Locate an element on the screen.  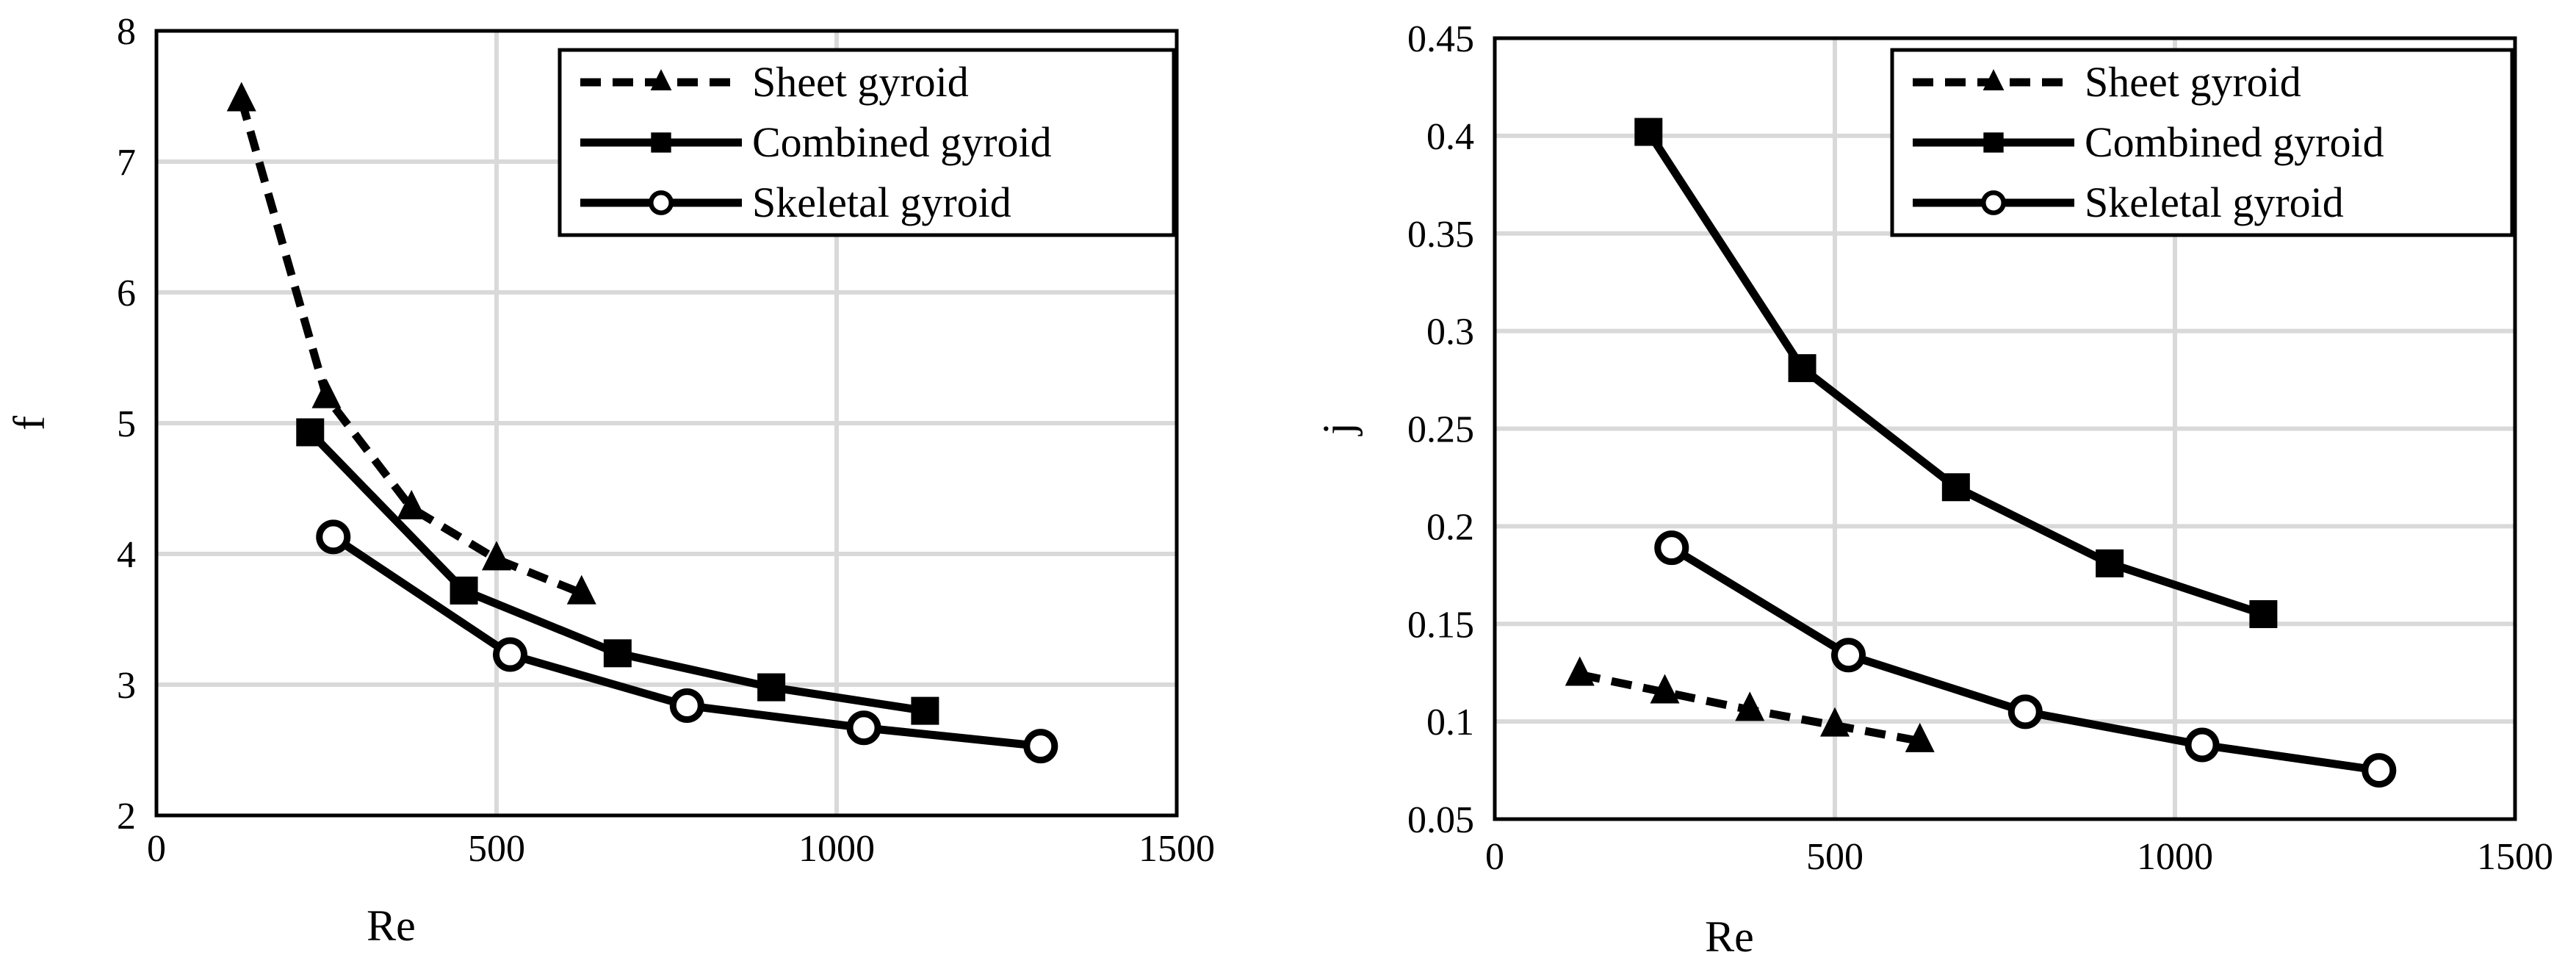
y-tick-label: 0.2 is located at coordinates (1450, 527).